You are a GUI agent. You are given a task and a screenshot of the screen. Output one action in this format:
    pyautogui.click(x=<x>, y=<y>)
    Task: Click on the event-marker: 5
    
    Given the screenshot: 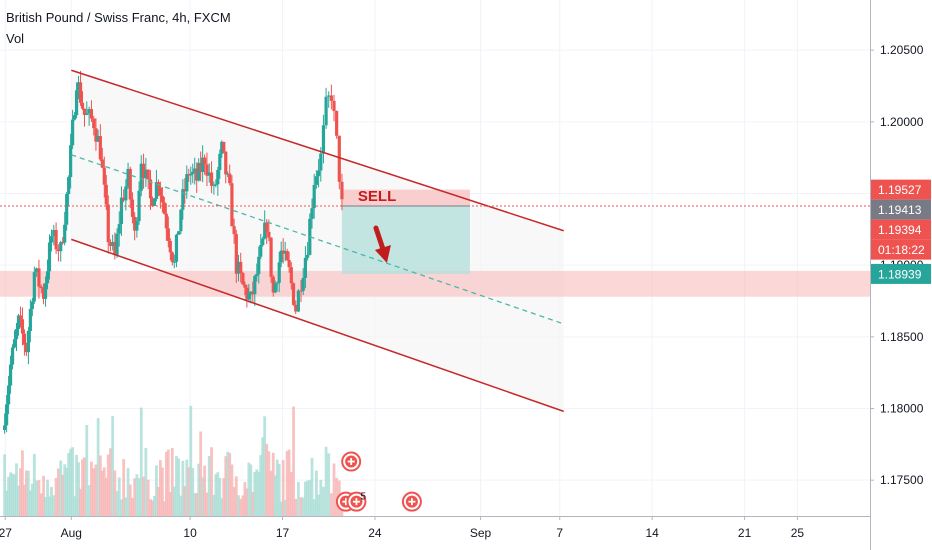 What is the action you would take?
    pyautogui.click(x=356, y=501)
    